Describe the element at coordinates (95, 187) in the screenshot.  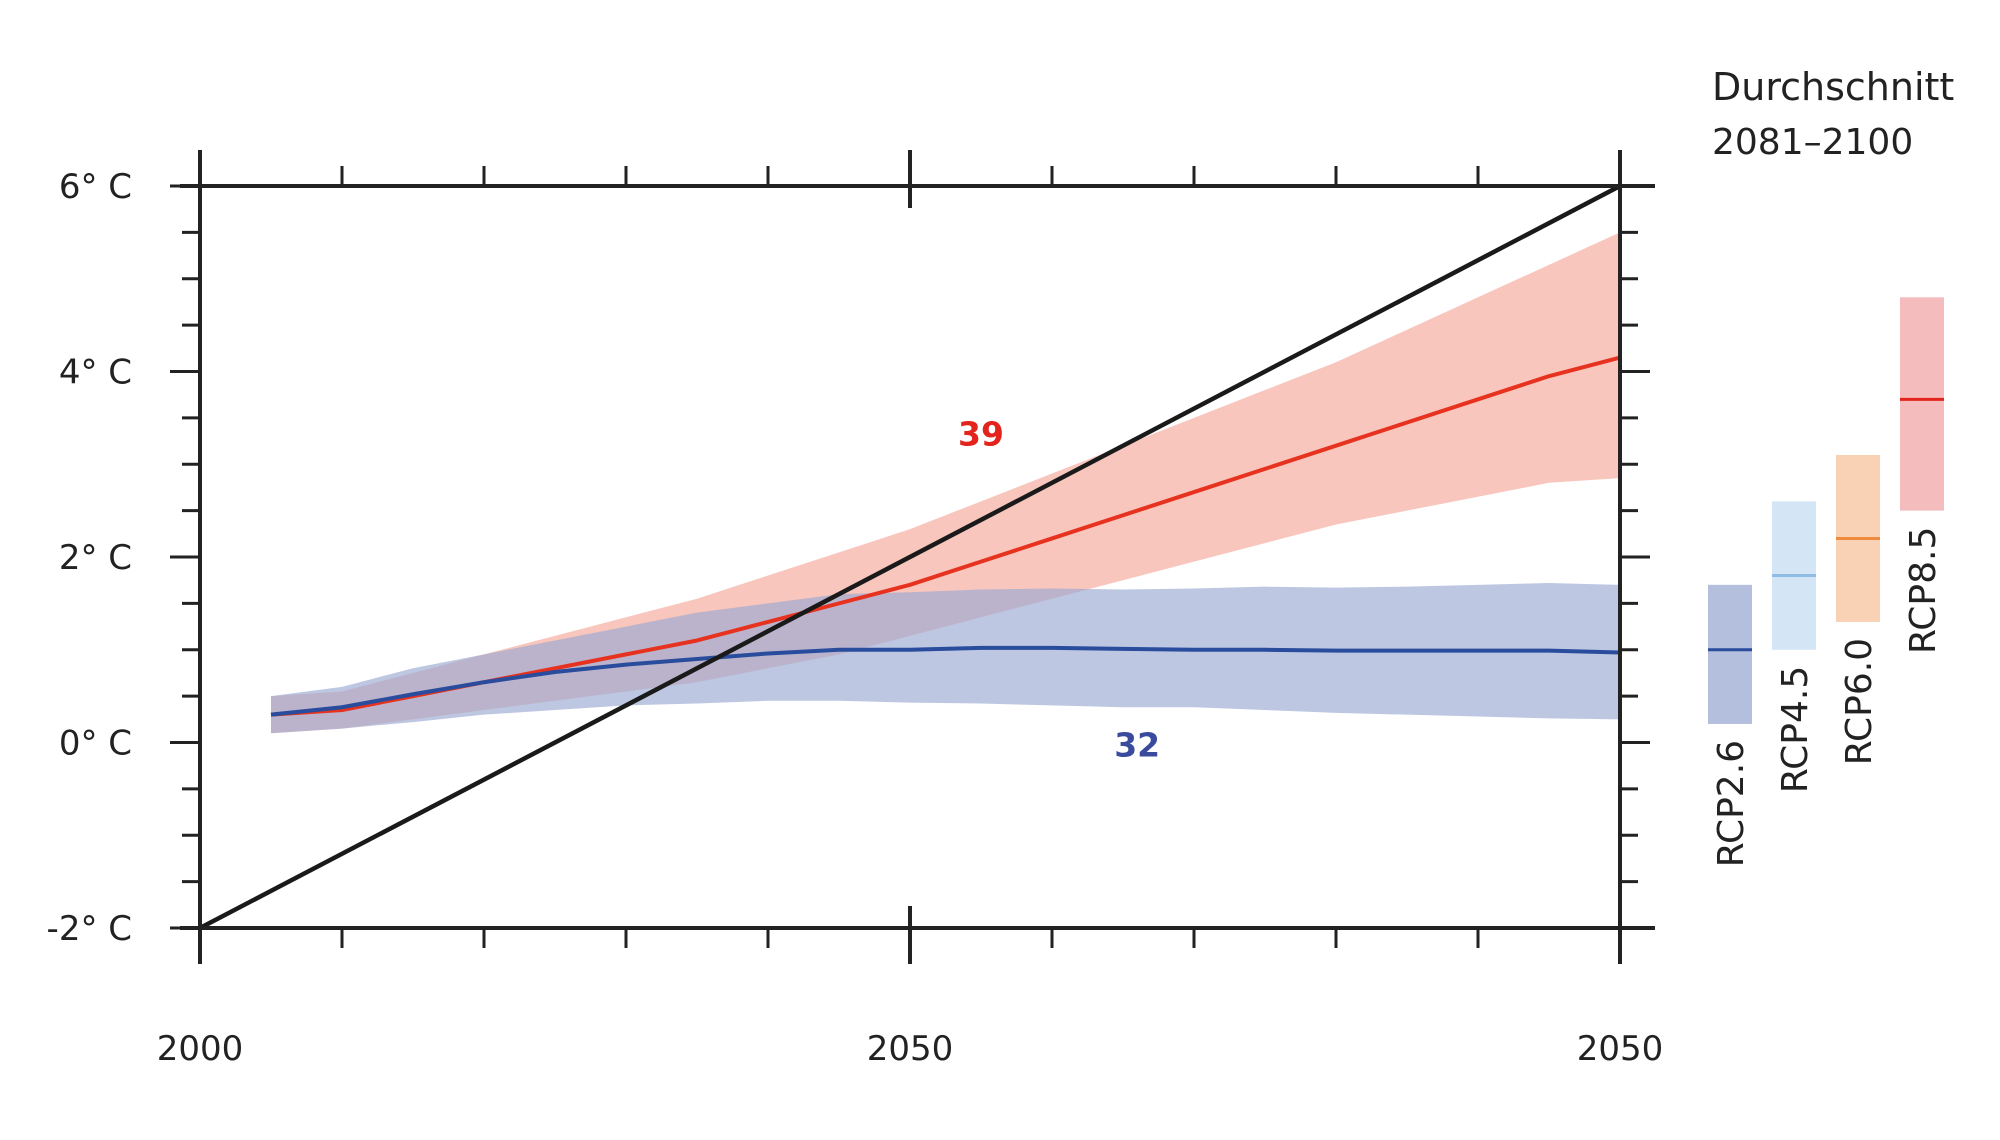
I see `y-tick-label: 6° C` at that location.